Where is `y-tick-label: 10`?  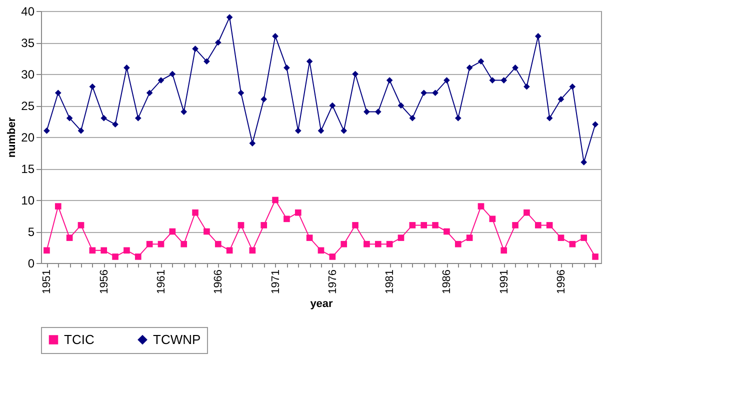
y-tick-label: 10 is located at coordinates (28, 201).